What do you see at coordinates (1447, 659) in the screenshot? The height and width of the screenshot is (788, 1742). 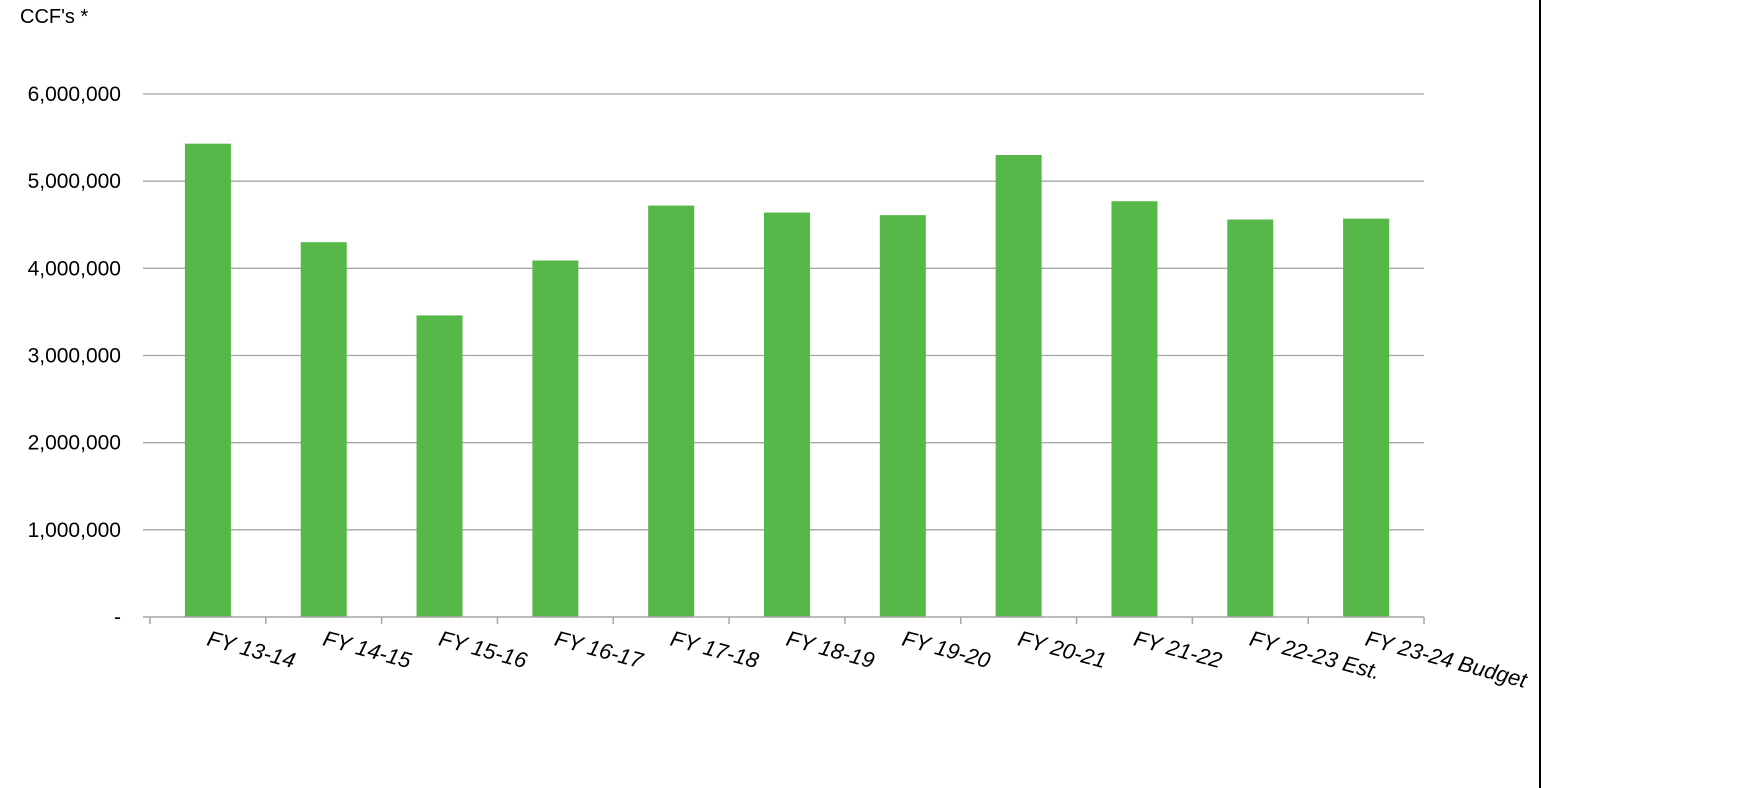 I see `x-tick-label: FY 23-24 Budget` at bounding box center [1447, 659].